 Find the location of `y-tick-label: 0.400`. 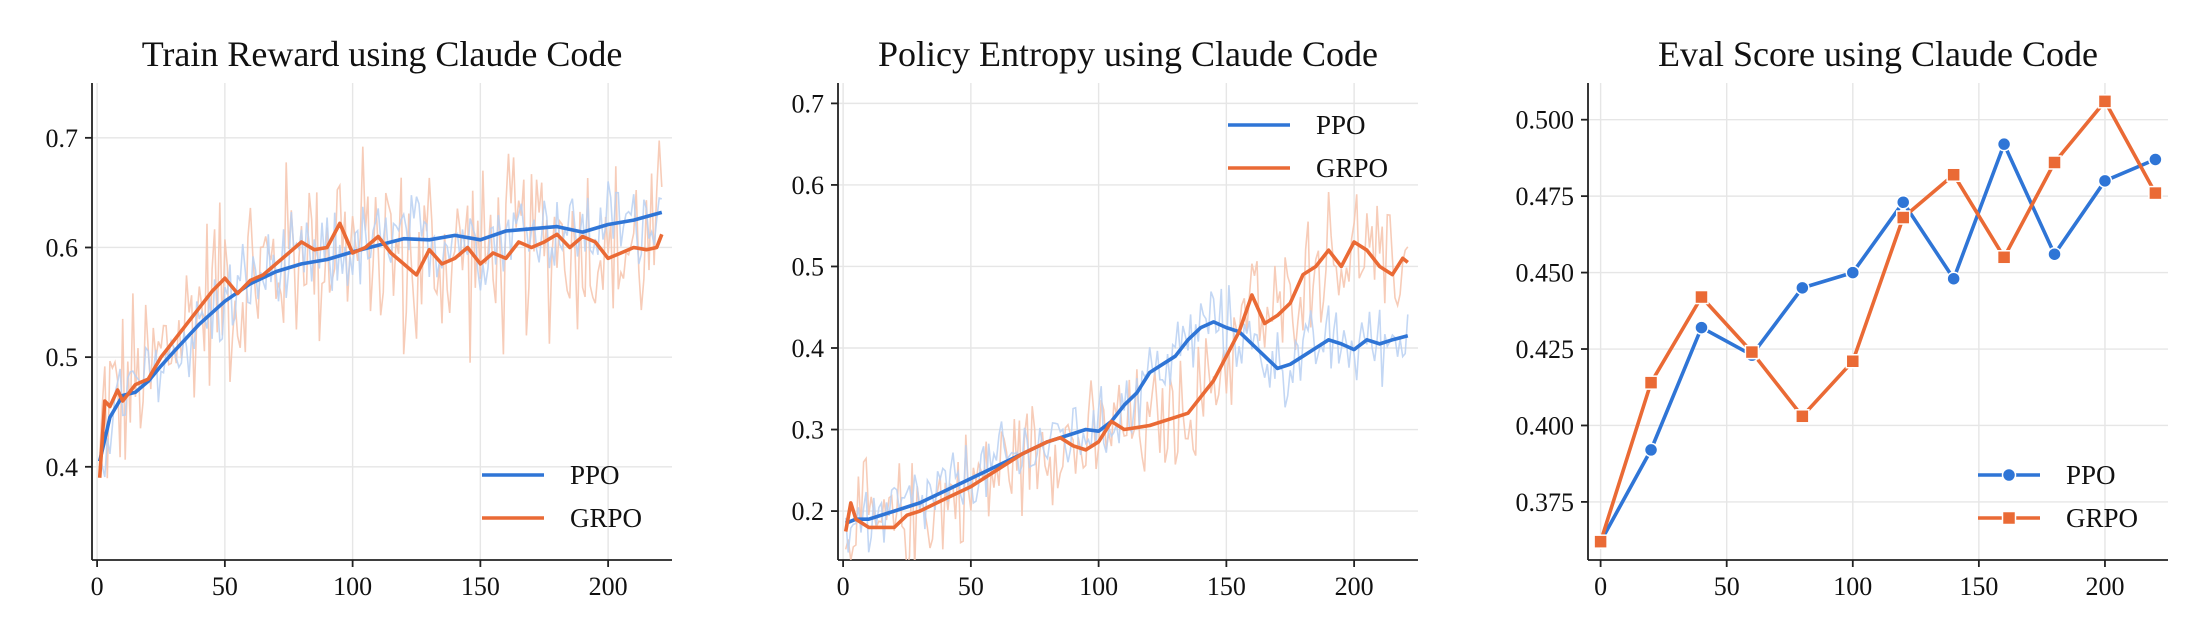

y-tick-label: 0.400 is located at coordinates (1545, 425).